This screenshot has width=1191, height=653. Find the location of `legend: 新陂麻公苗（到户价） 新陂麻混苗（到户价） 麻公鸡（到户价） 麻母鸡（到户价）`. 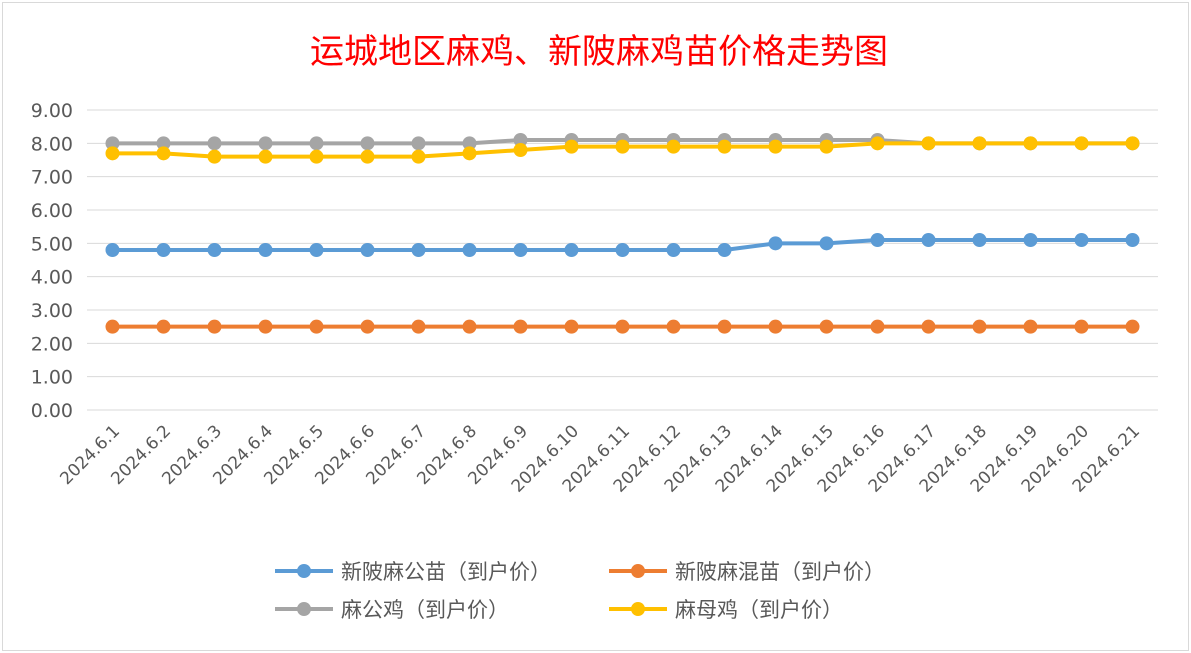

legend: 新陂麻公苗（到户价） 新陂麻混苗（到户价） 麻公鸡（到户价） 麻母鸡（到户价） is located at coordinates (580, 591).